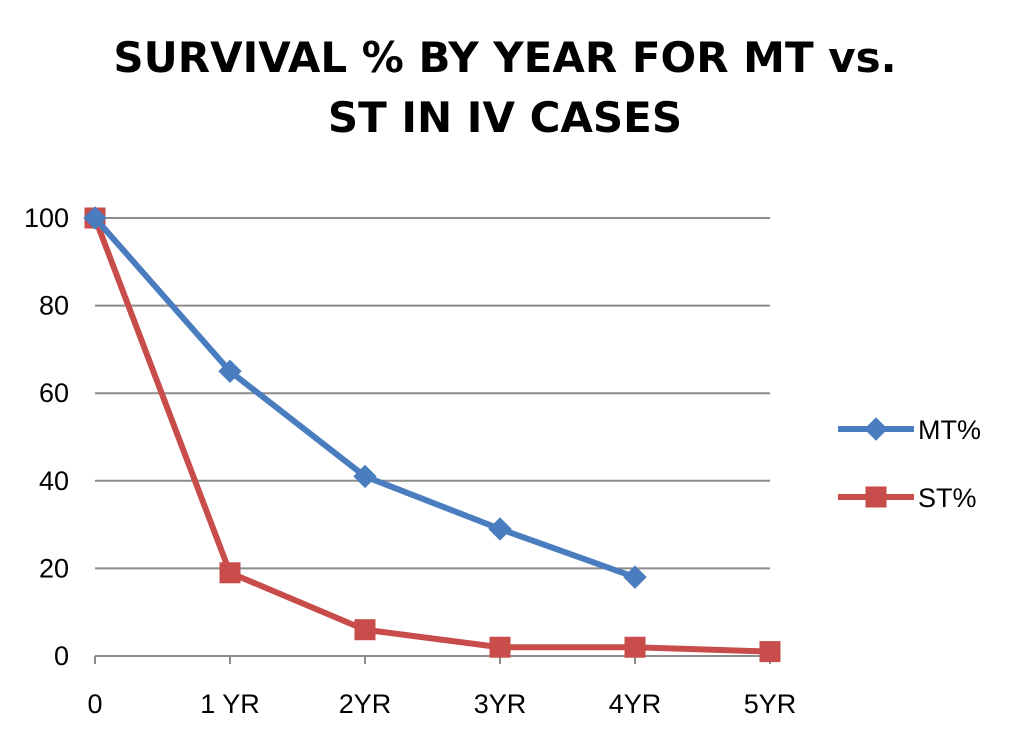 The height and width of the screenshot is (746, 1024). What do you see at coordinates (949, 430) in the screenshot?
I see `legend-label: MT%` at bounding box center [949, 430].